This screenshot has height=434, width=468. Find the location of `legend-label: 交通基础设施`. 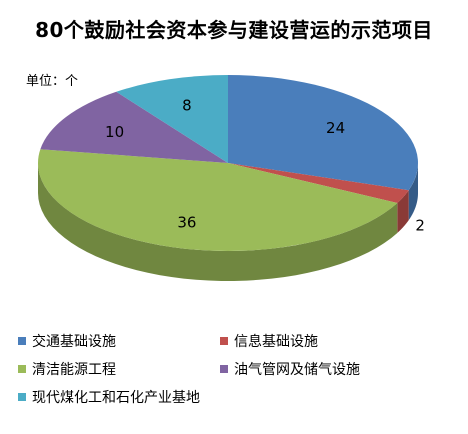

legend-label: 交通基础设施 is located at coordinates (74, 342).